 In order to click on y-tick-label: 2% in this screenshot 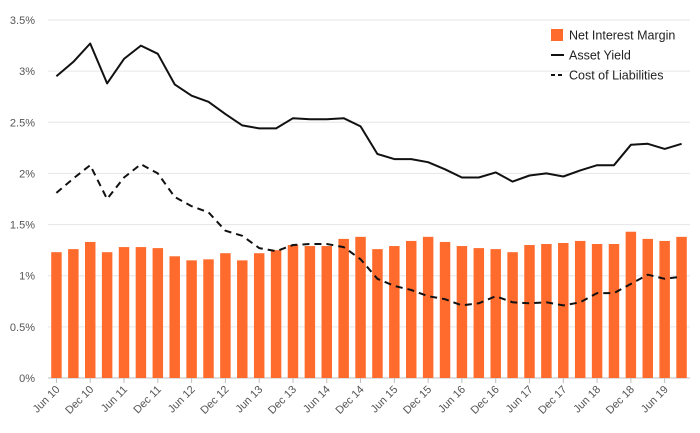, I will do `click(27, 174)`.